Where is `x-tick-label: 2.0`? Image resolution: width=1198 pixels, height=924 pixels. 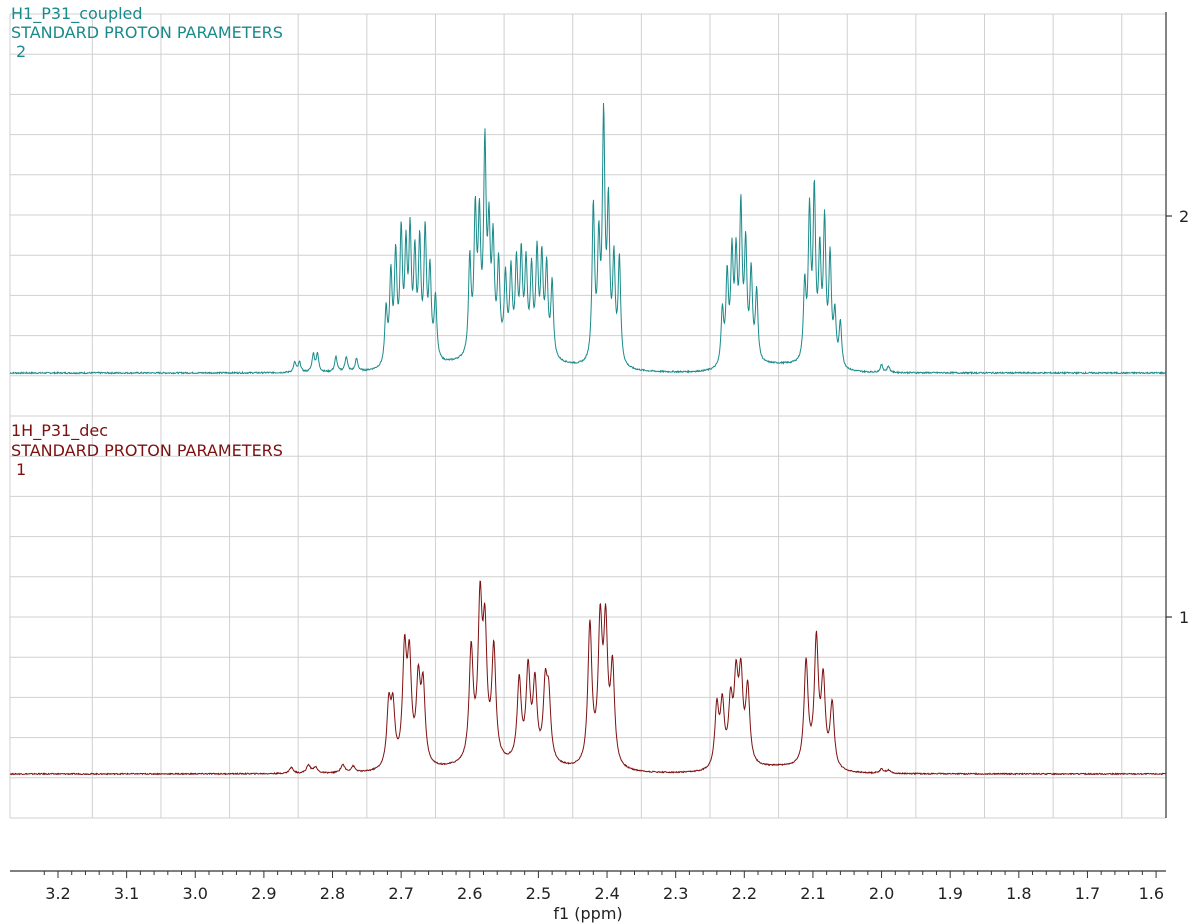
x-tick-label: 2.0 is located at coordinates (881, 893).